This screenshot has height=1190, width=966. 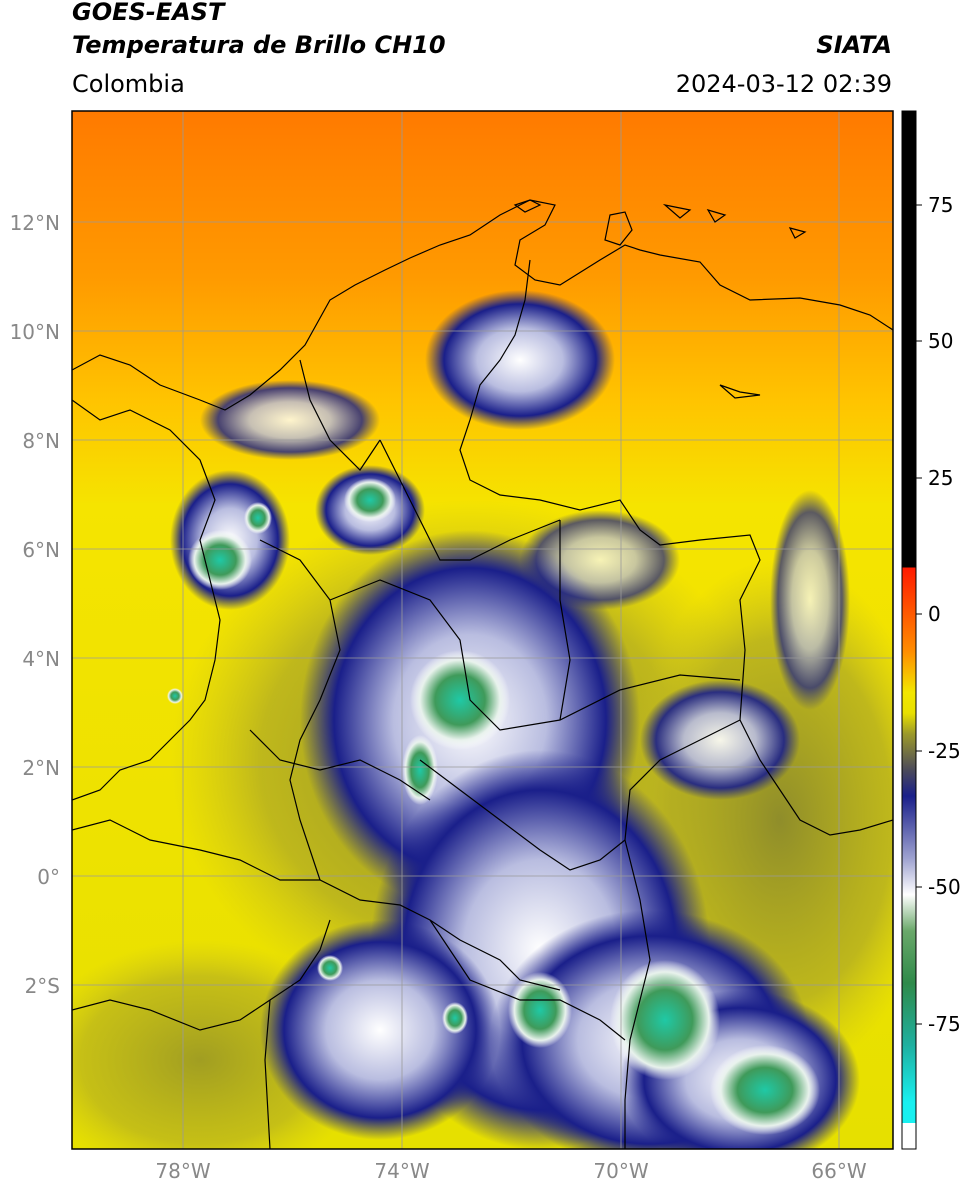 What do you see at coordinates (934, 614) in the screenshot?
I see `colorbar-tick: 0` at bounding box center [934, 614].